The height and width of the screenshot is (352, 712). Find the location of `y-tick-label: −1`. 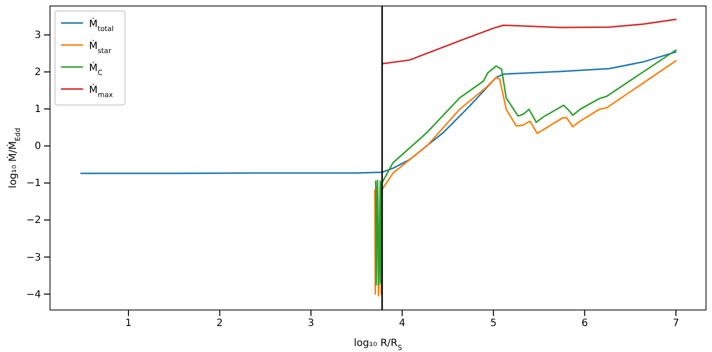

y-tick-label: −1 is located at coordinates (33, 184).